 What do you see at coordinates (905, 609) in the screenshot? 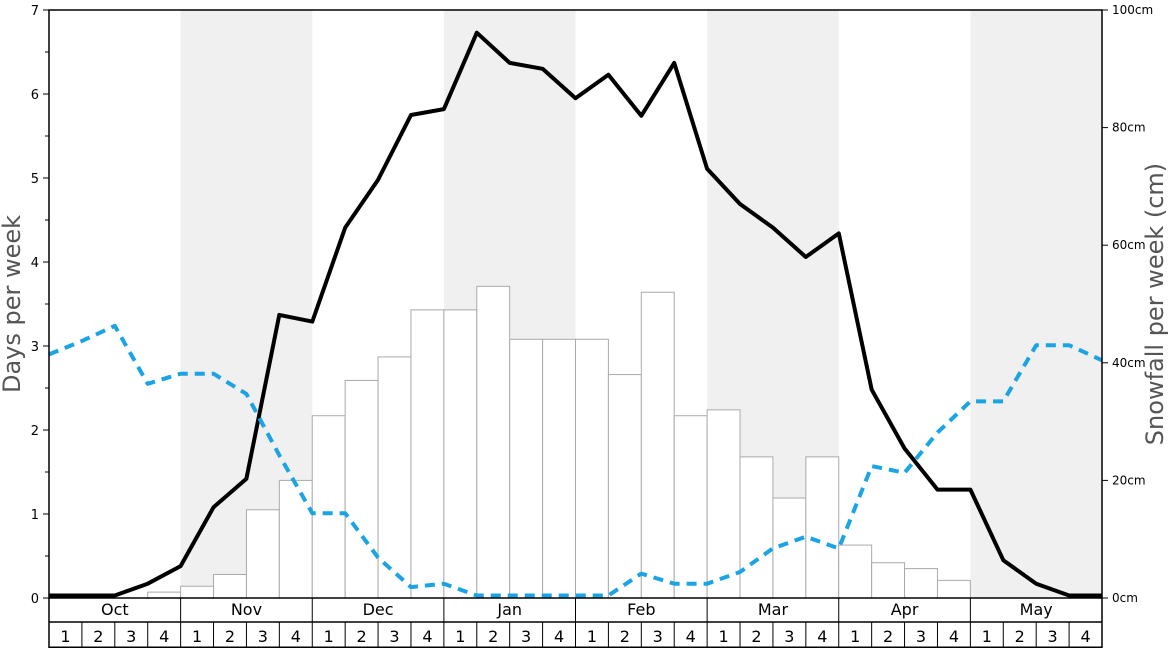
I see `month-label: Apr` at bounding box center [905, 609].